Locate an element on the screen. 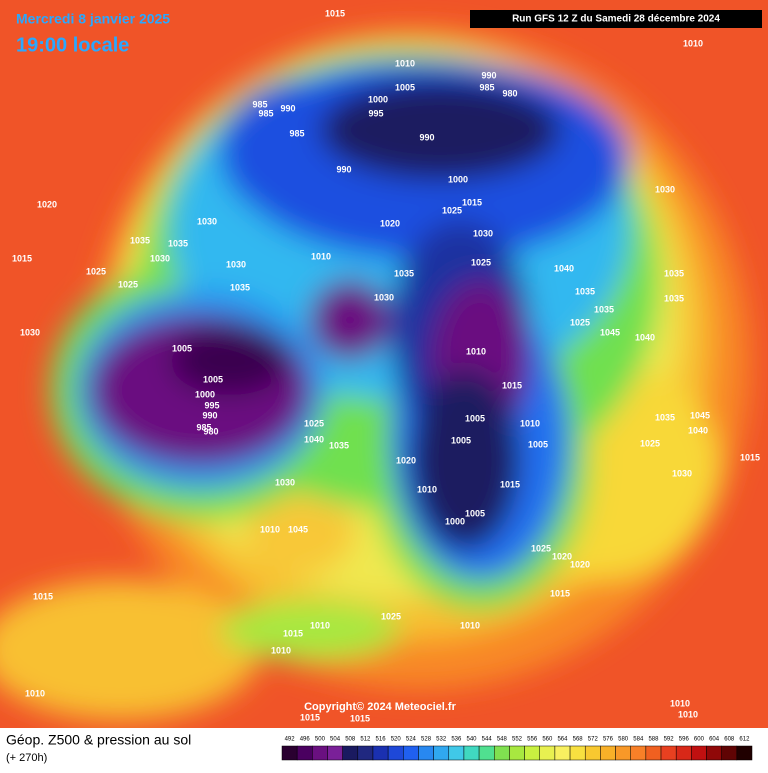  scale-label: 552 is located at coordinates (517, 740).